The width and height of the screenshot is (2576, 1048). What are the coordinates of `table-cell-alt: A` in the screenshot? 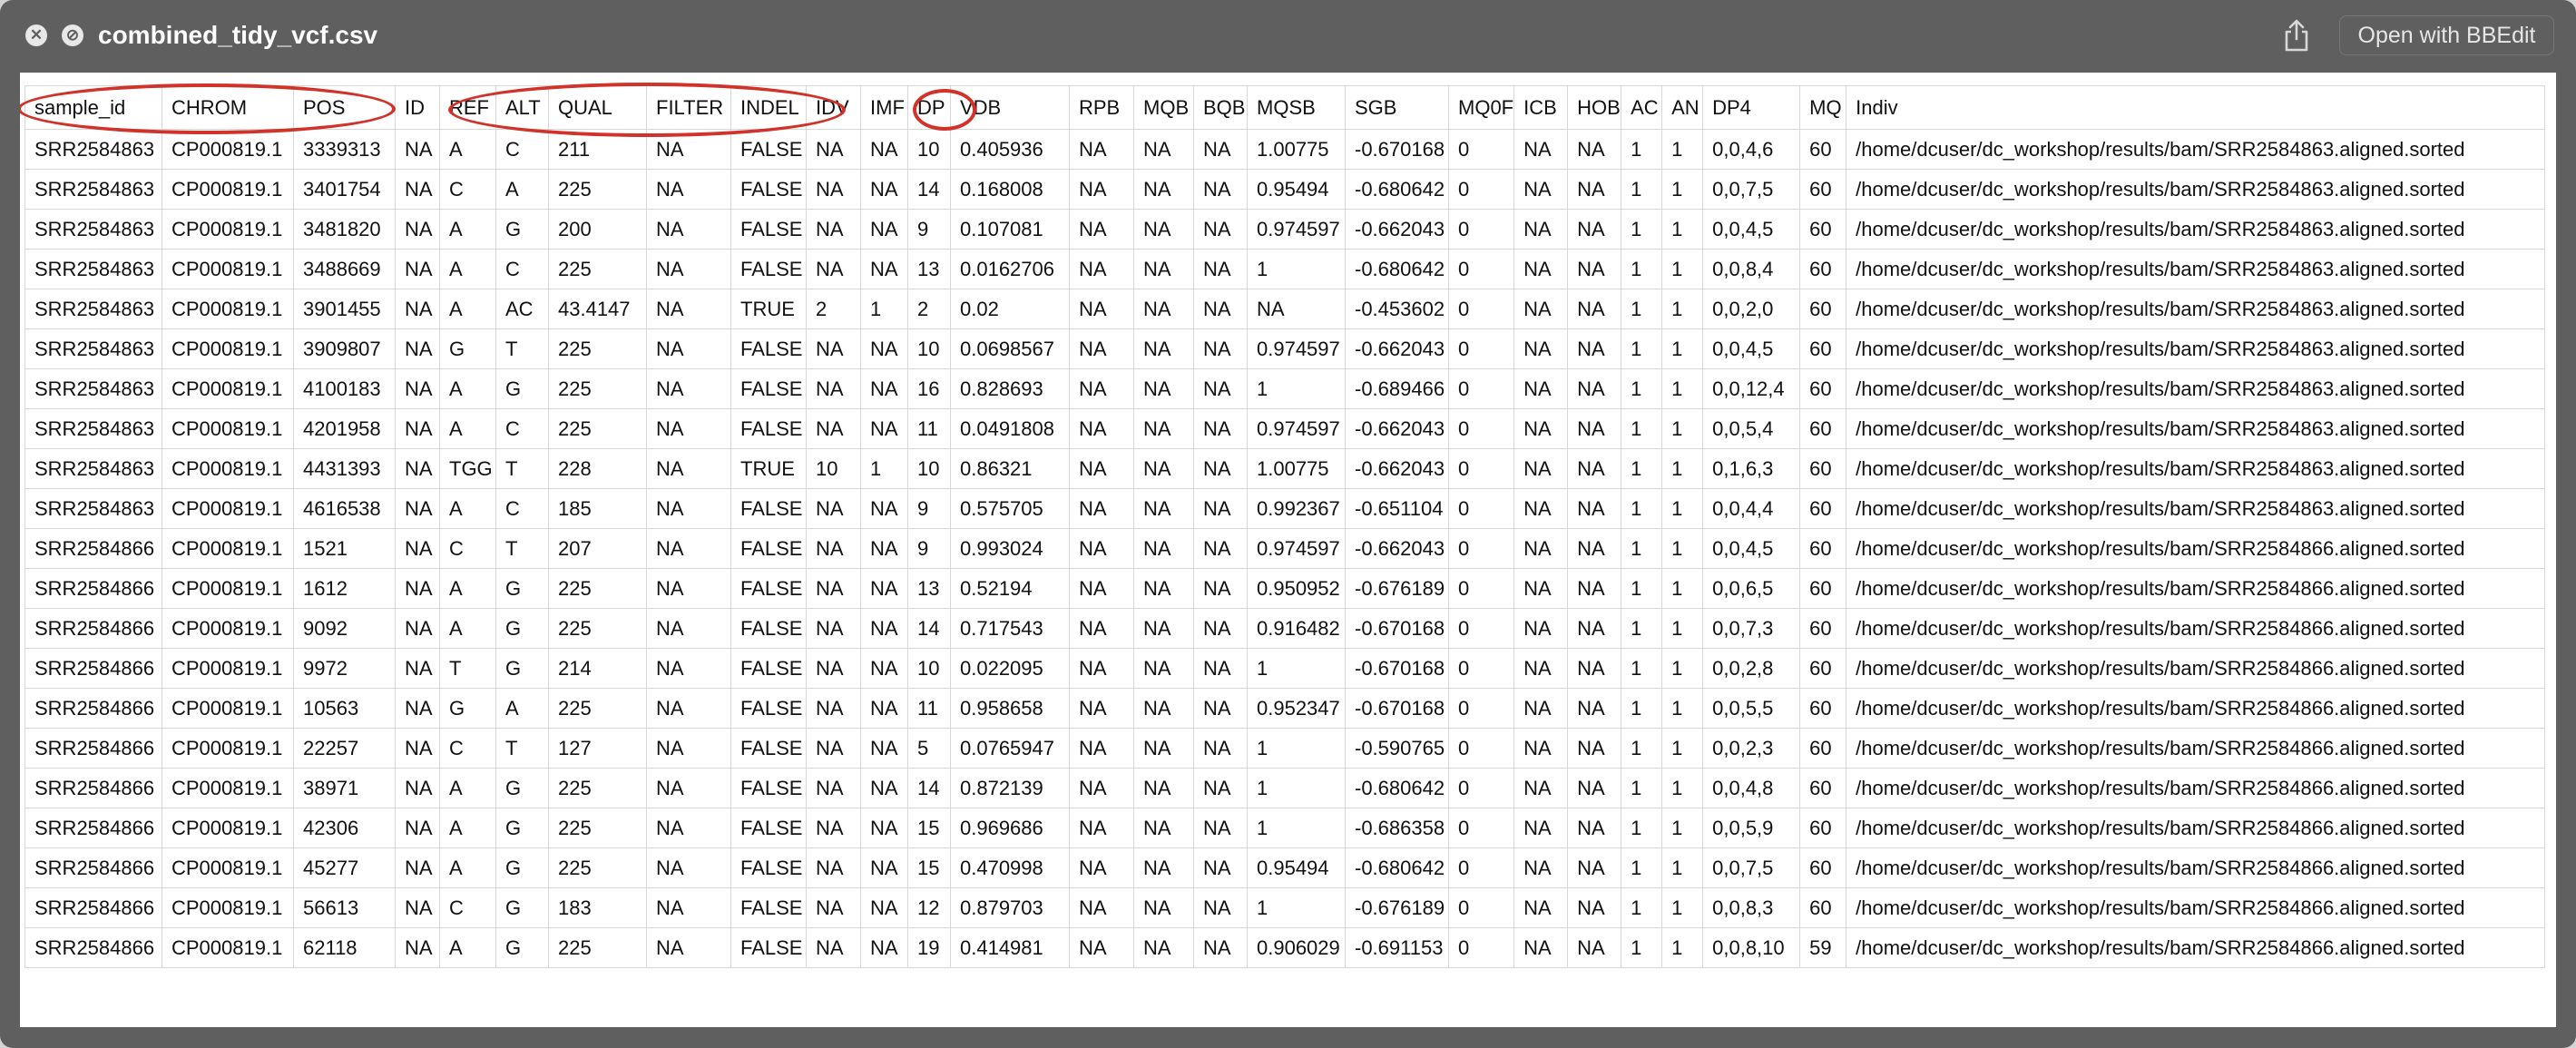 It's located at (522, 708).